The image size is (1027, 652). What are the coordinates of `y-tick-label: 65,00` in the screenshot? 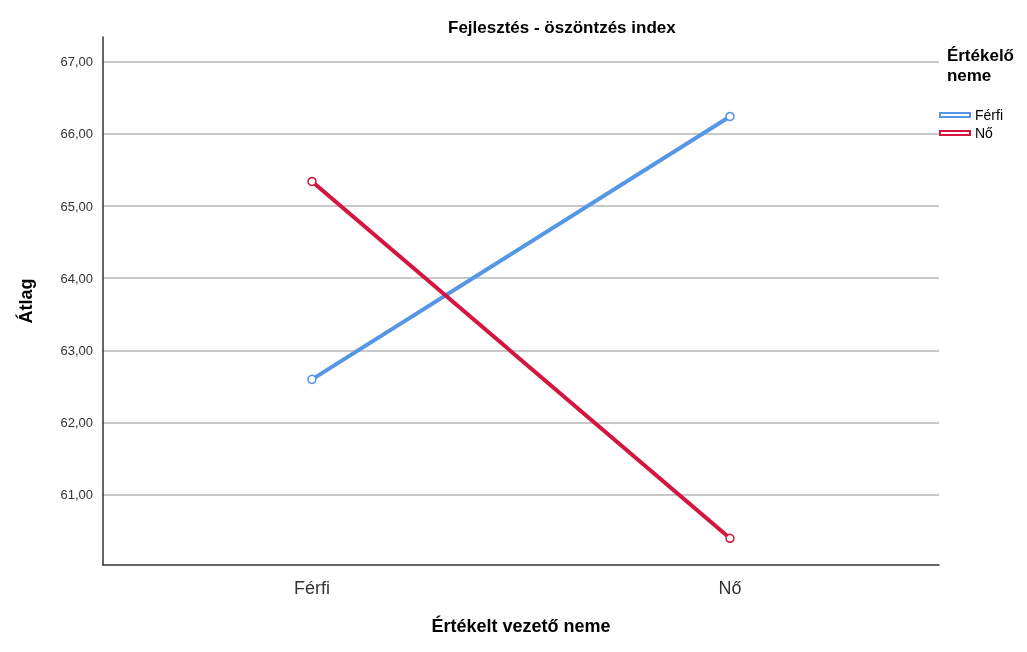 It's located at (76, 206).